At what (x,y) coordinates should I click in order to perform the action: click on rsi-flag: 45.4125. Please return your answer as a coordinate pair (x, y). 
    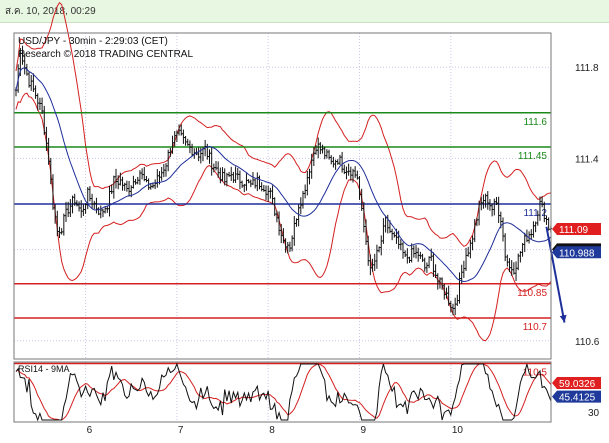
    Looking at the image, I should click on (576, 397).